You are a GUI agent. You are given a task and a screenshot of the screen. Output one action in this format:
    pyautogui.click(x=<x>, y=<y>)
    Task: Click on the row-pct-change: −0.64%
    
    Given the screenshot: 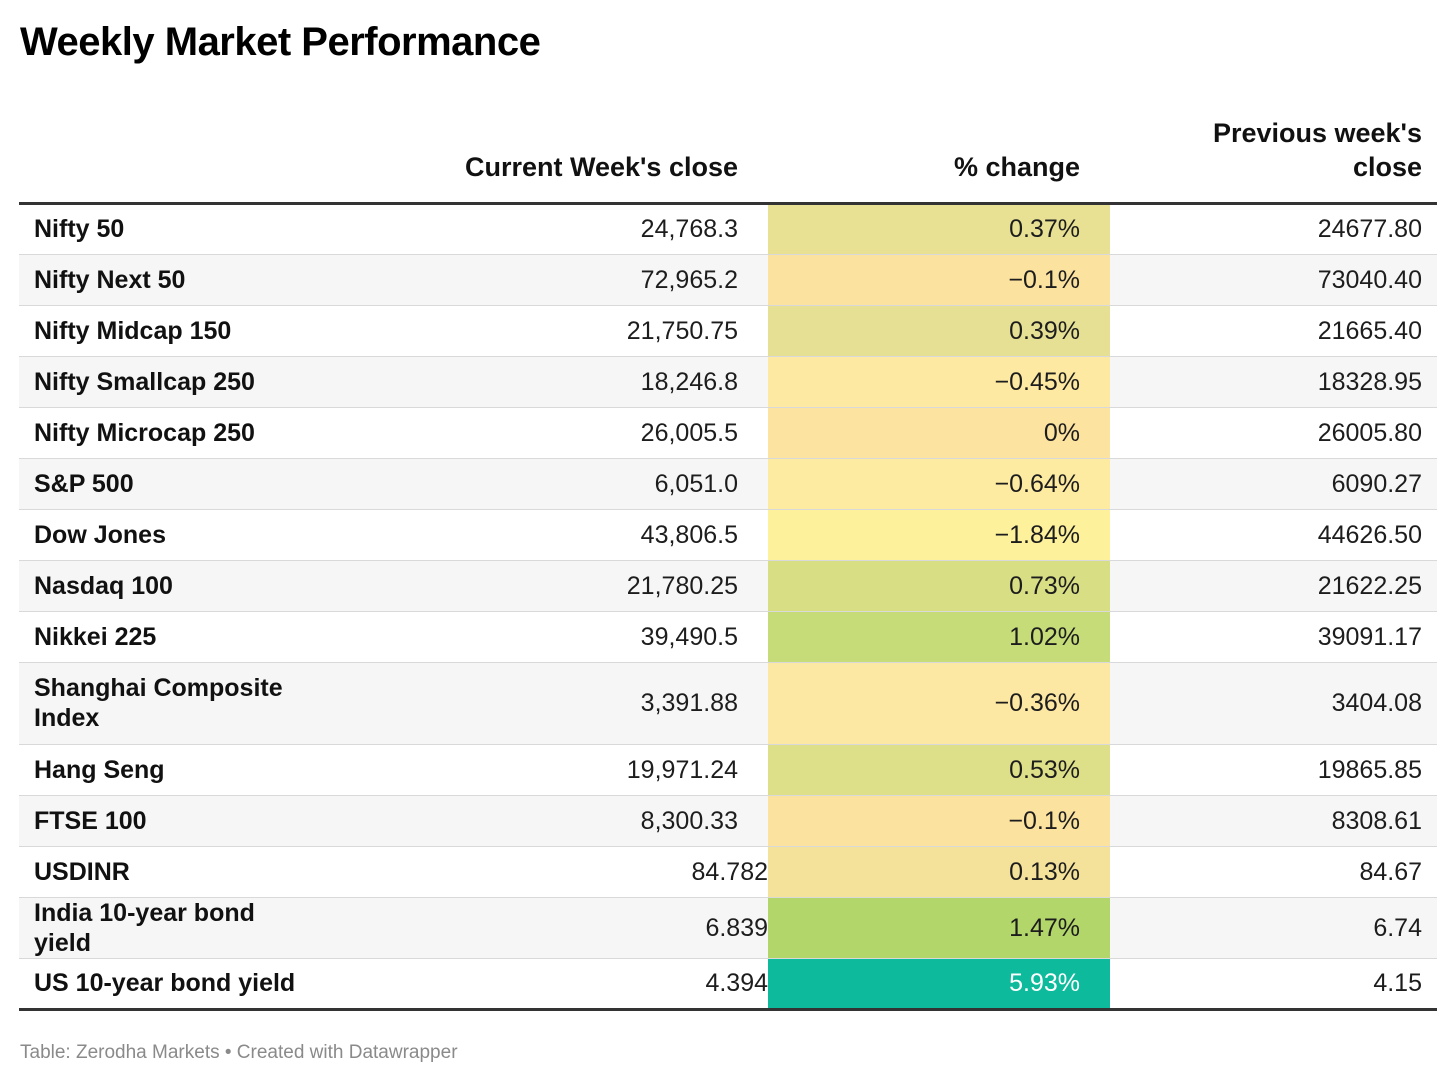 What is the action you would take?
    pyautogui.click(x=939, y=484)
    